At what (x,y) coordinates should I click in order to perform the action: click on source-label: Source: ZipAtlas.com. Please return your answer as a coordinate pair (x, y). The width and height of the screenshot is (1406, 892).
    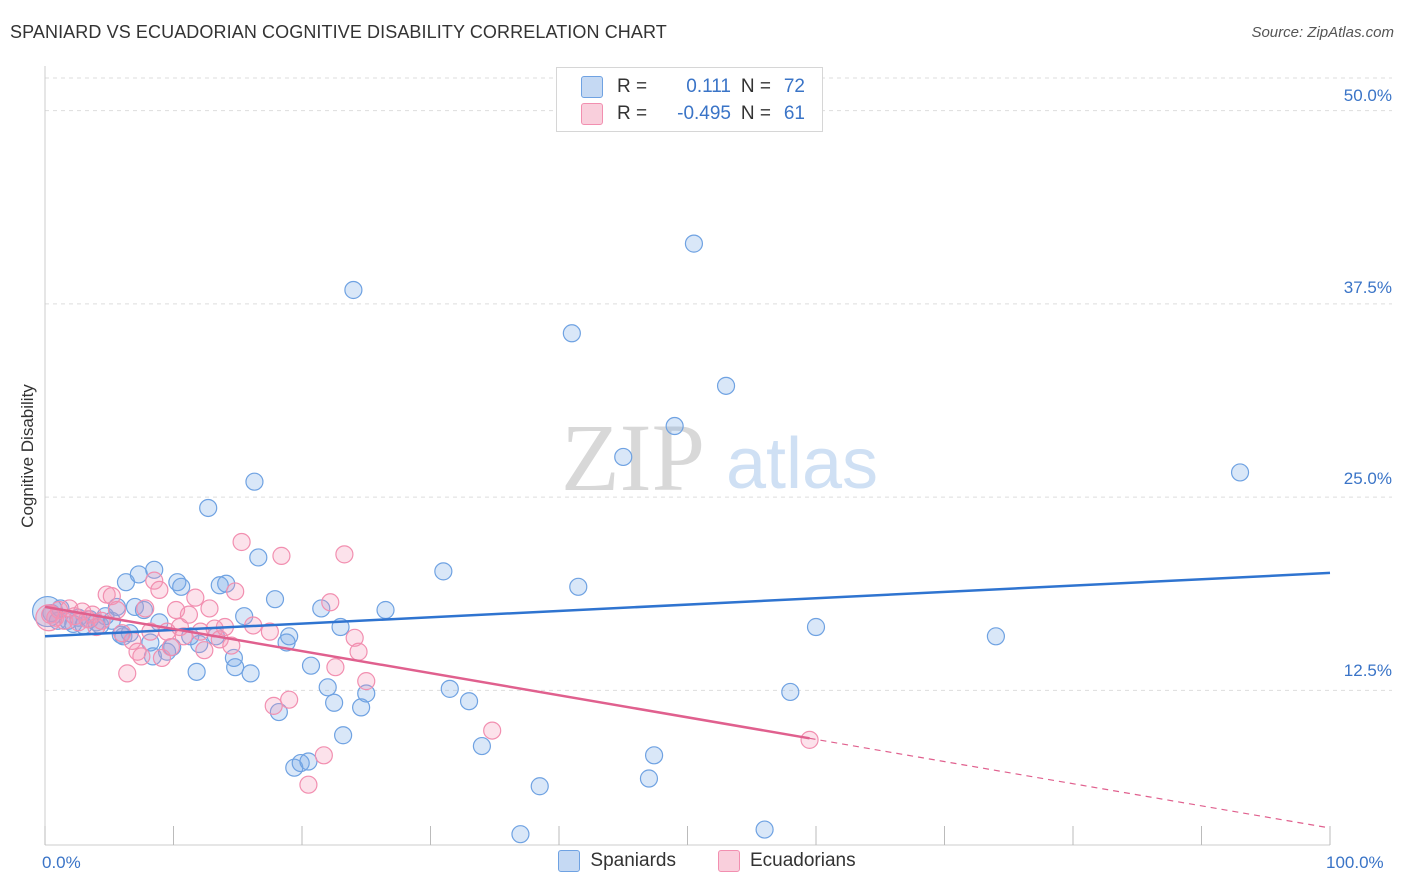
    Looking at the image, I should click on (1322, 32).